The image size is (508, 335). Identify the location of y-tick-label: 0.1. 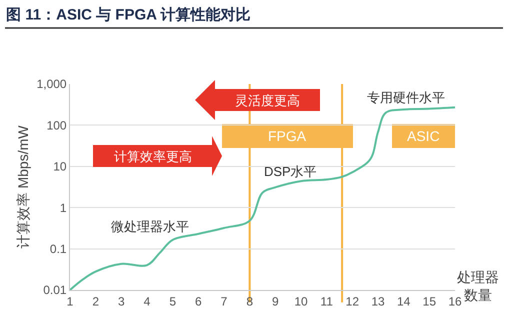
(58, 249).